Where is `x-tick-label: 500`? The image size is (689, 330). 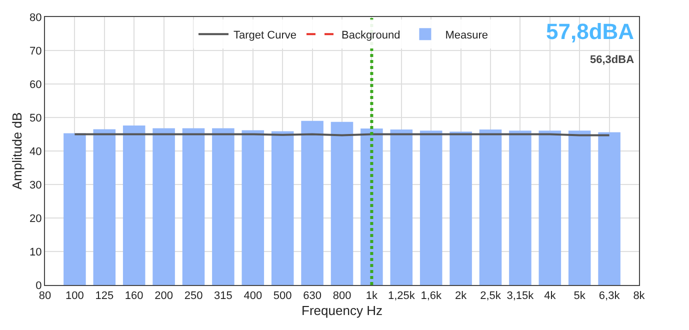
x-tick-label: 500 is located at coordinates (282, 296).